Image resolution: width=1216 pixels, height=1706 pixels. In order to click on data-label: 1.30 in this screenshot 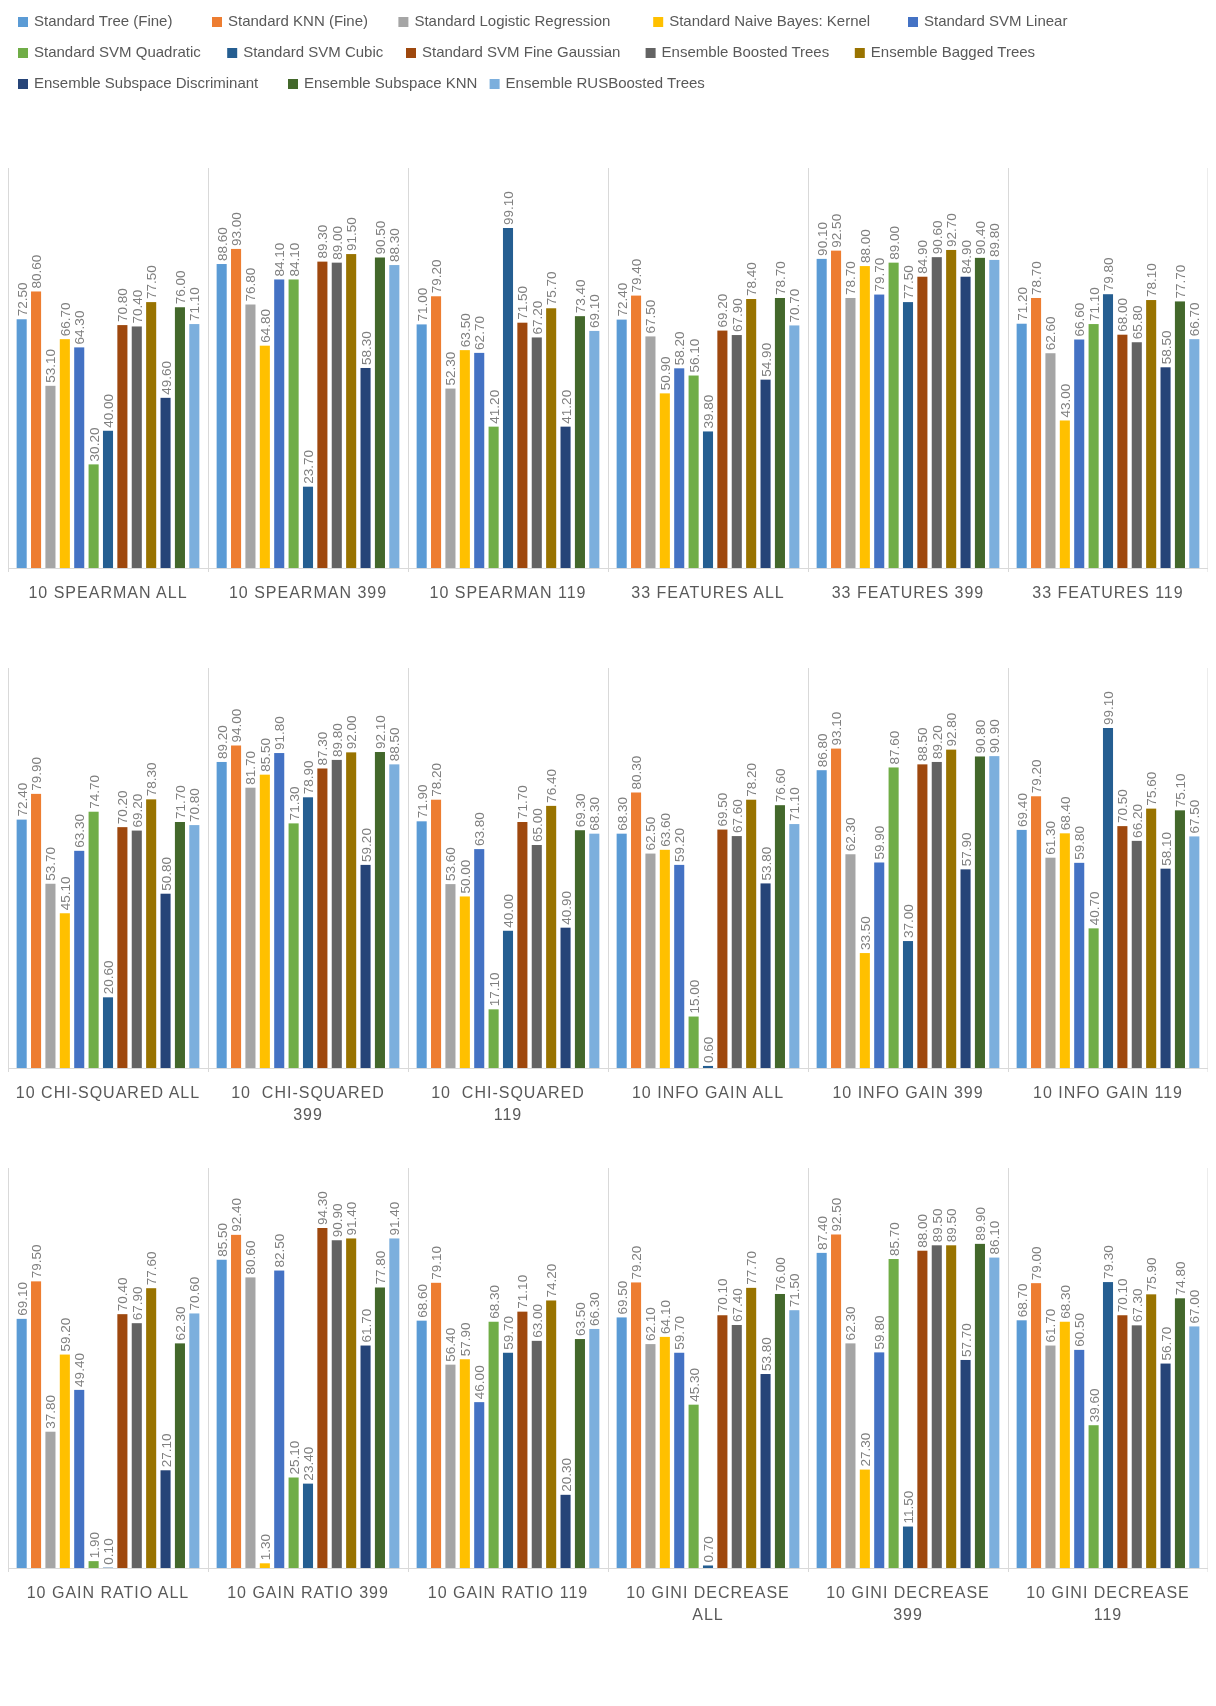, I will do `click(265, 1547)`.